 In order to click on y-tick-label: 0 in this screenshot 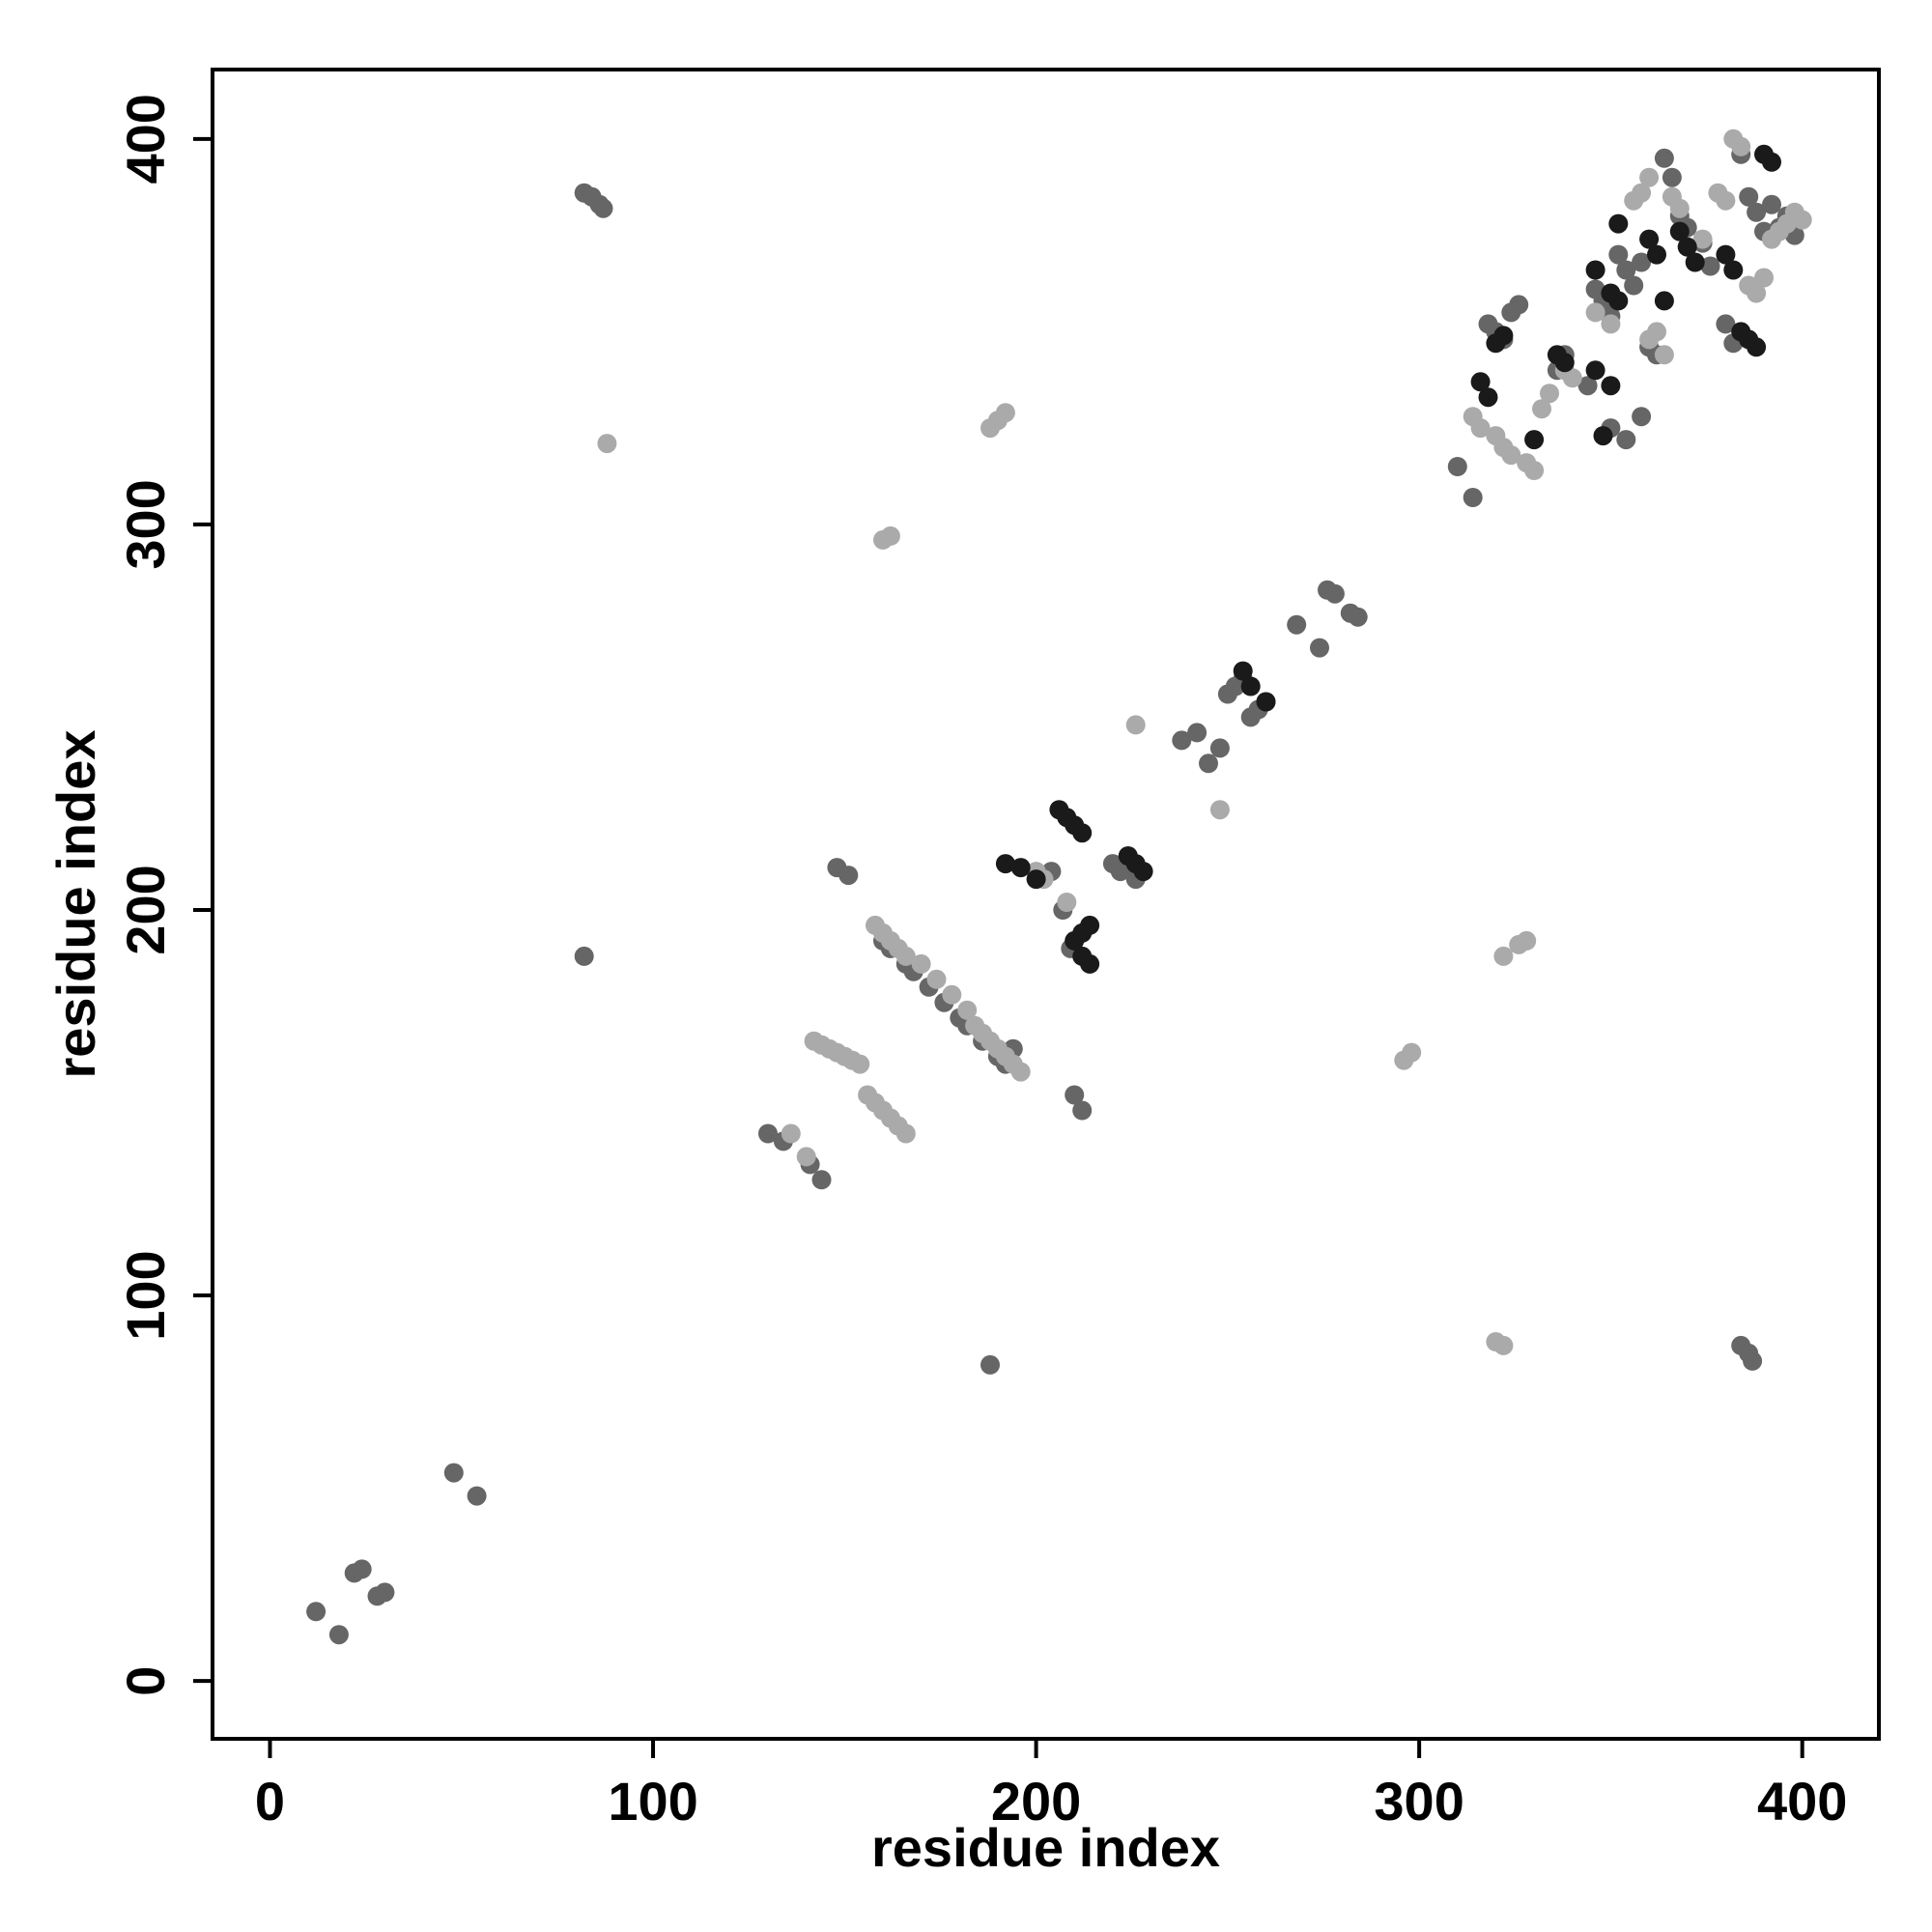, I will do `click(145, 1681)`.